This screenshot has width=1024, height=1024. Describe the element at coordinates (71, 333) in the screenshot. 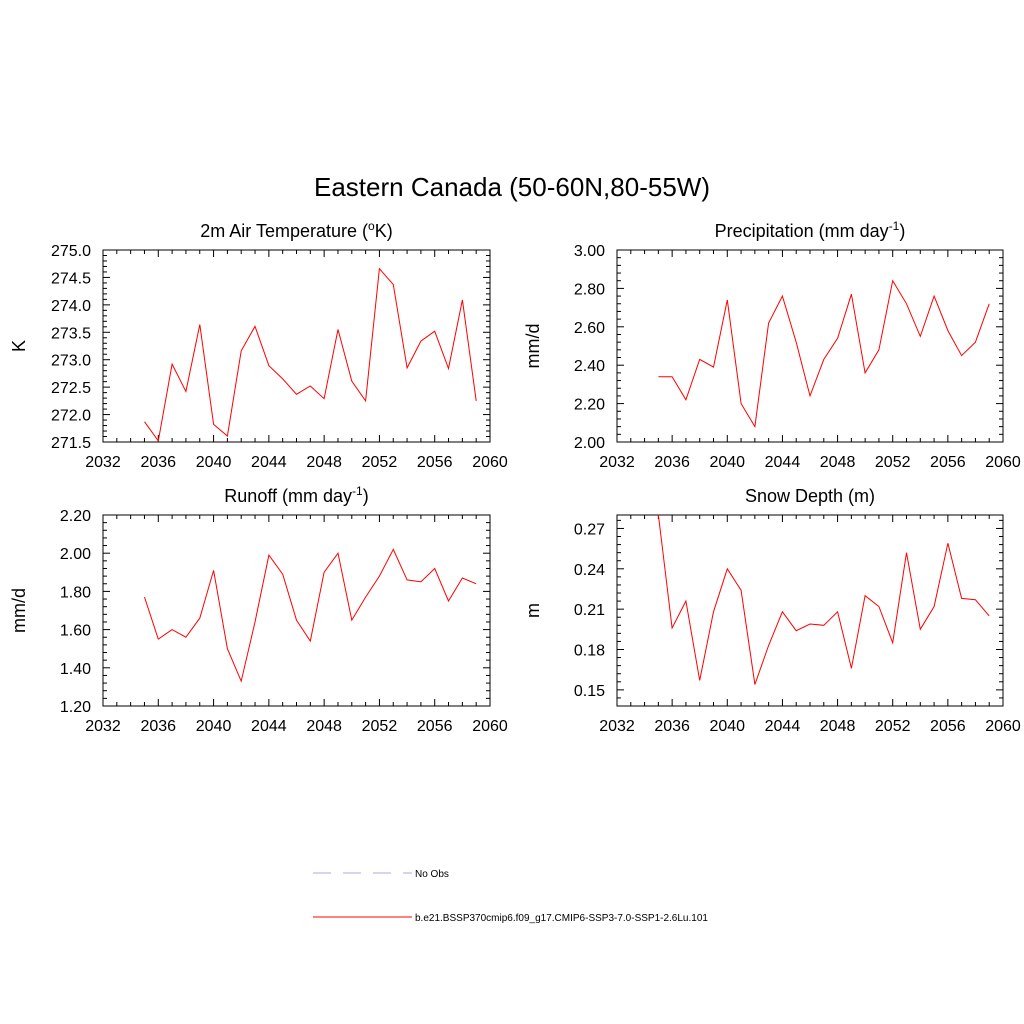

I see `y-tick-label: 273.5` at that location.